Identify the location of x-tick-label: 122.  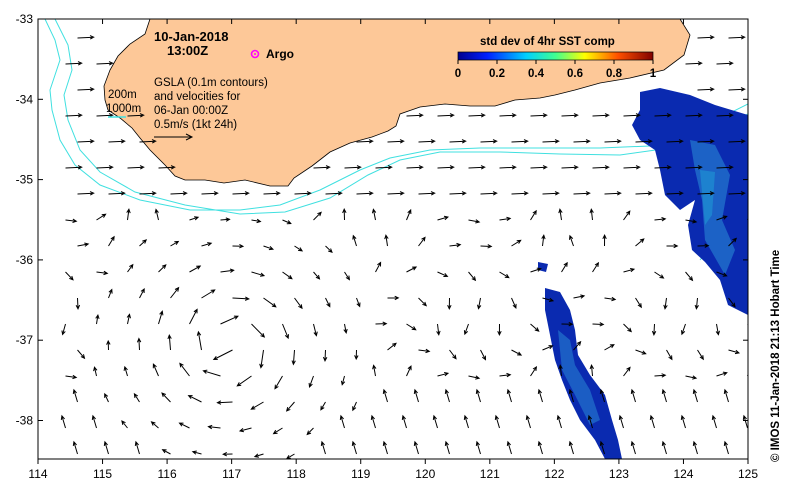
(554, 474).